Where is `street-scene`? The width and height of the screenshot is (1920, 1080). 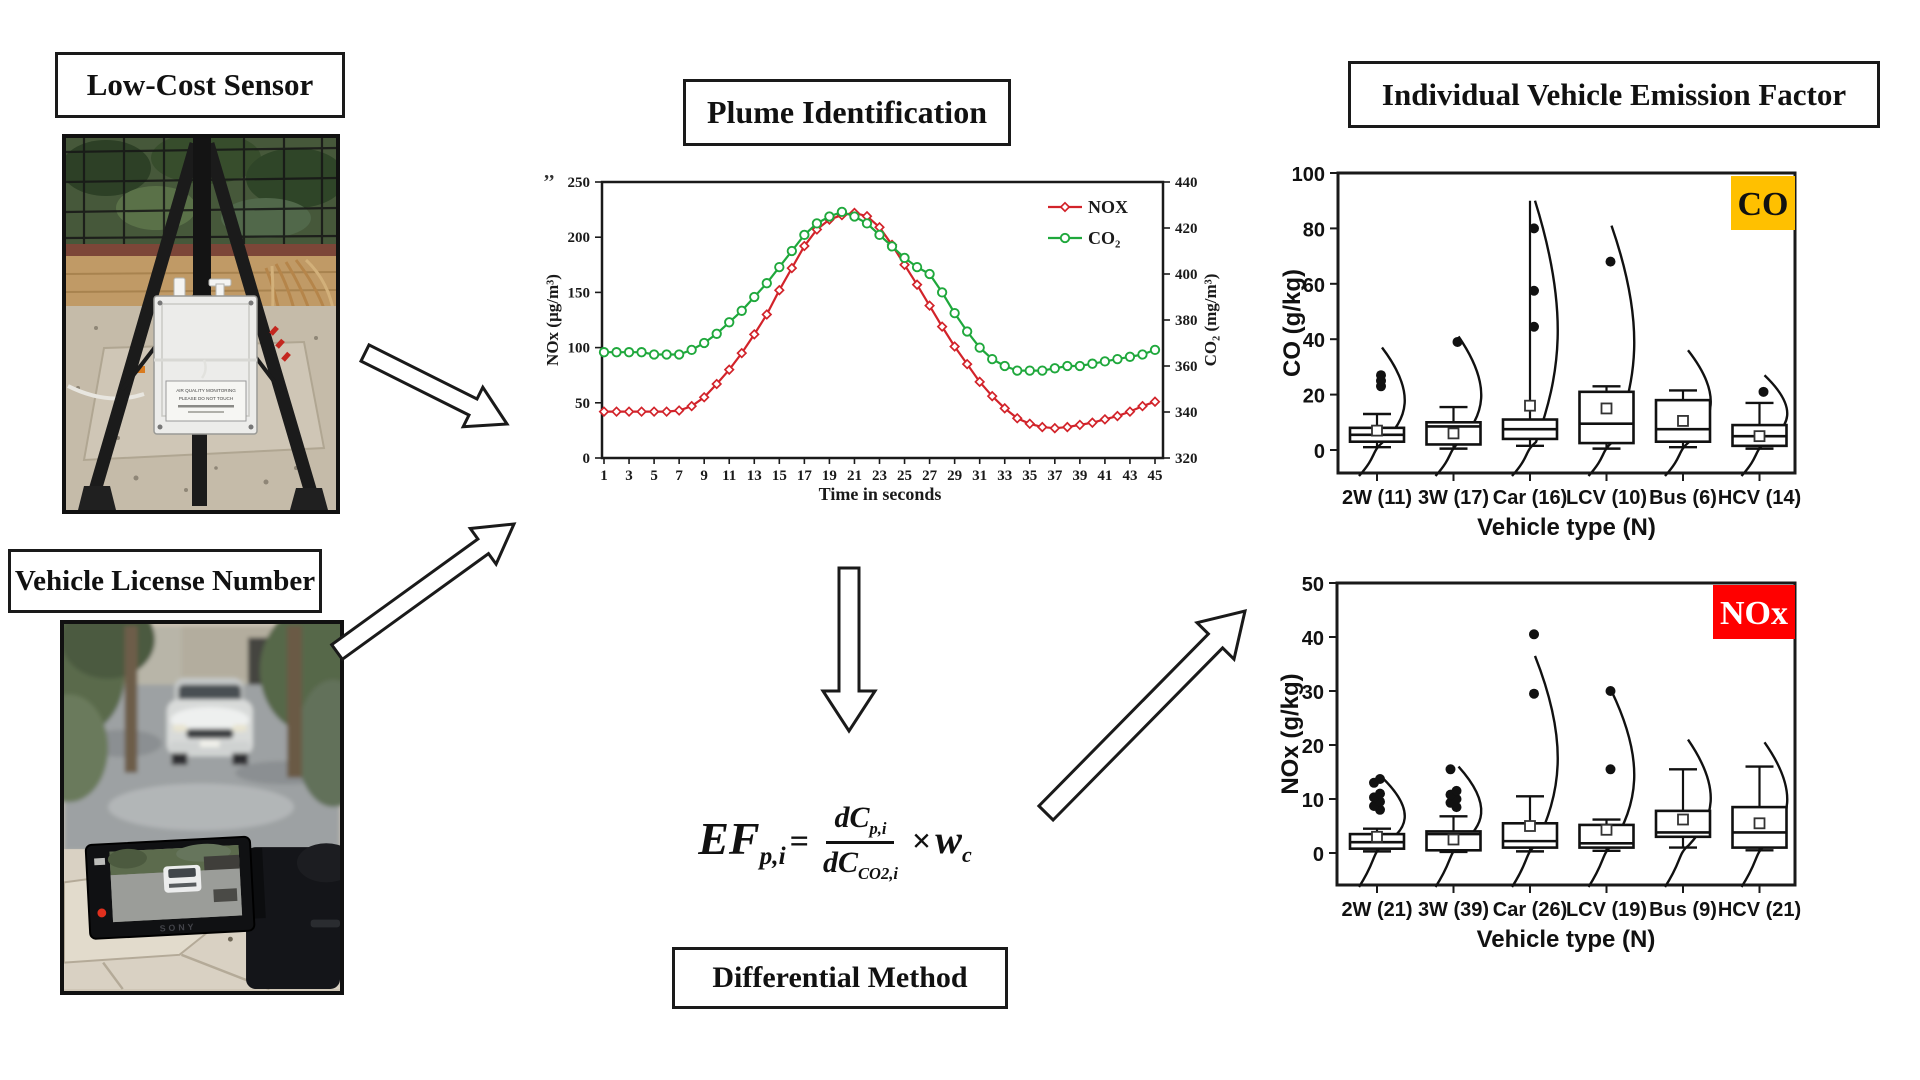
street-scene is located at coordinates (202, 738).